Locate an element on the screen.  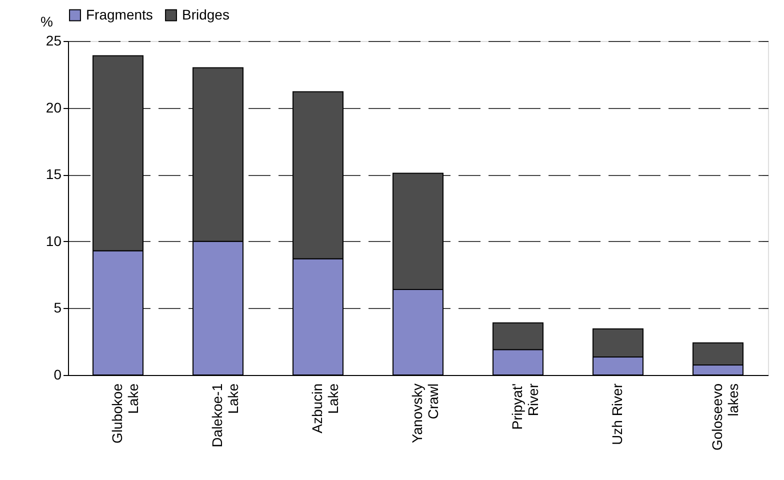
x-tick-label: Goloseevo lakes is located at coordinates (725, 416).